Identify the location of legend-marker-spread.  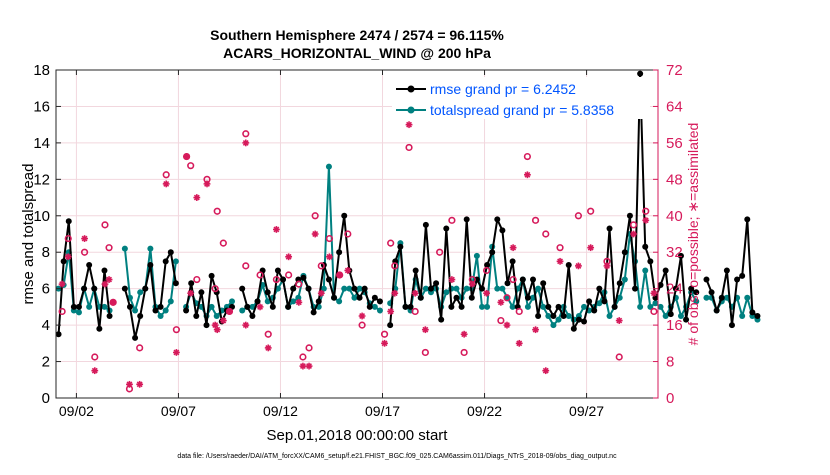
(411, 110).